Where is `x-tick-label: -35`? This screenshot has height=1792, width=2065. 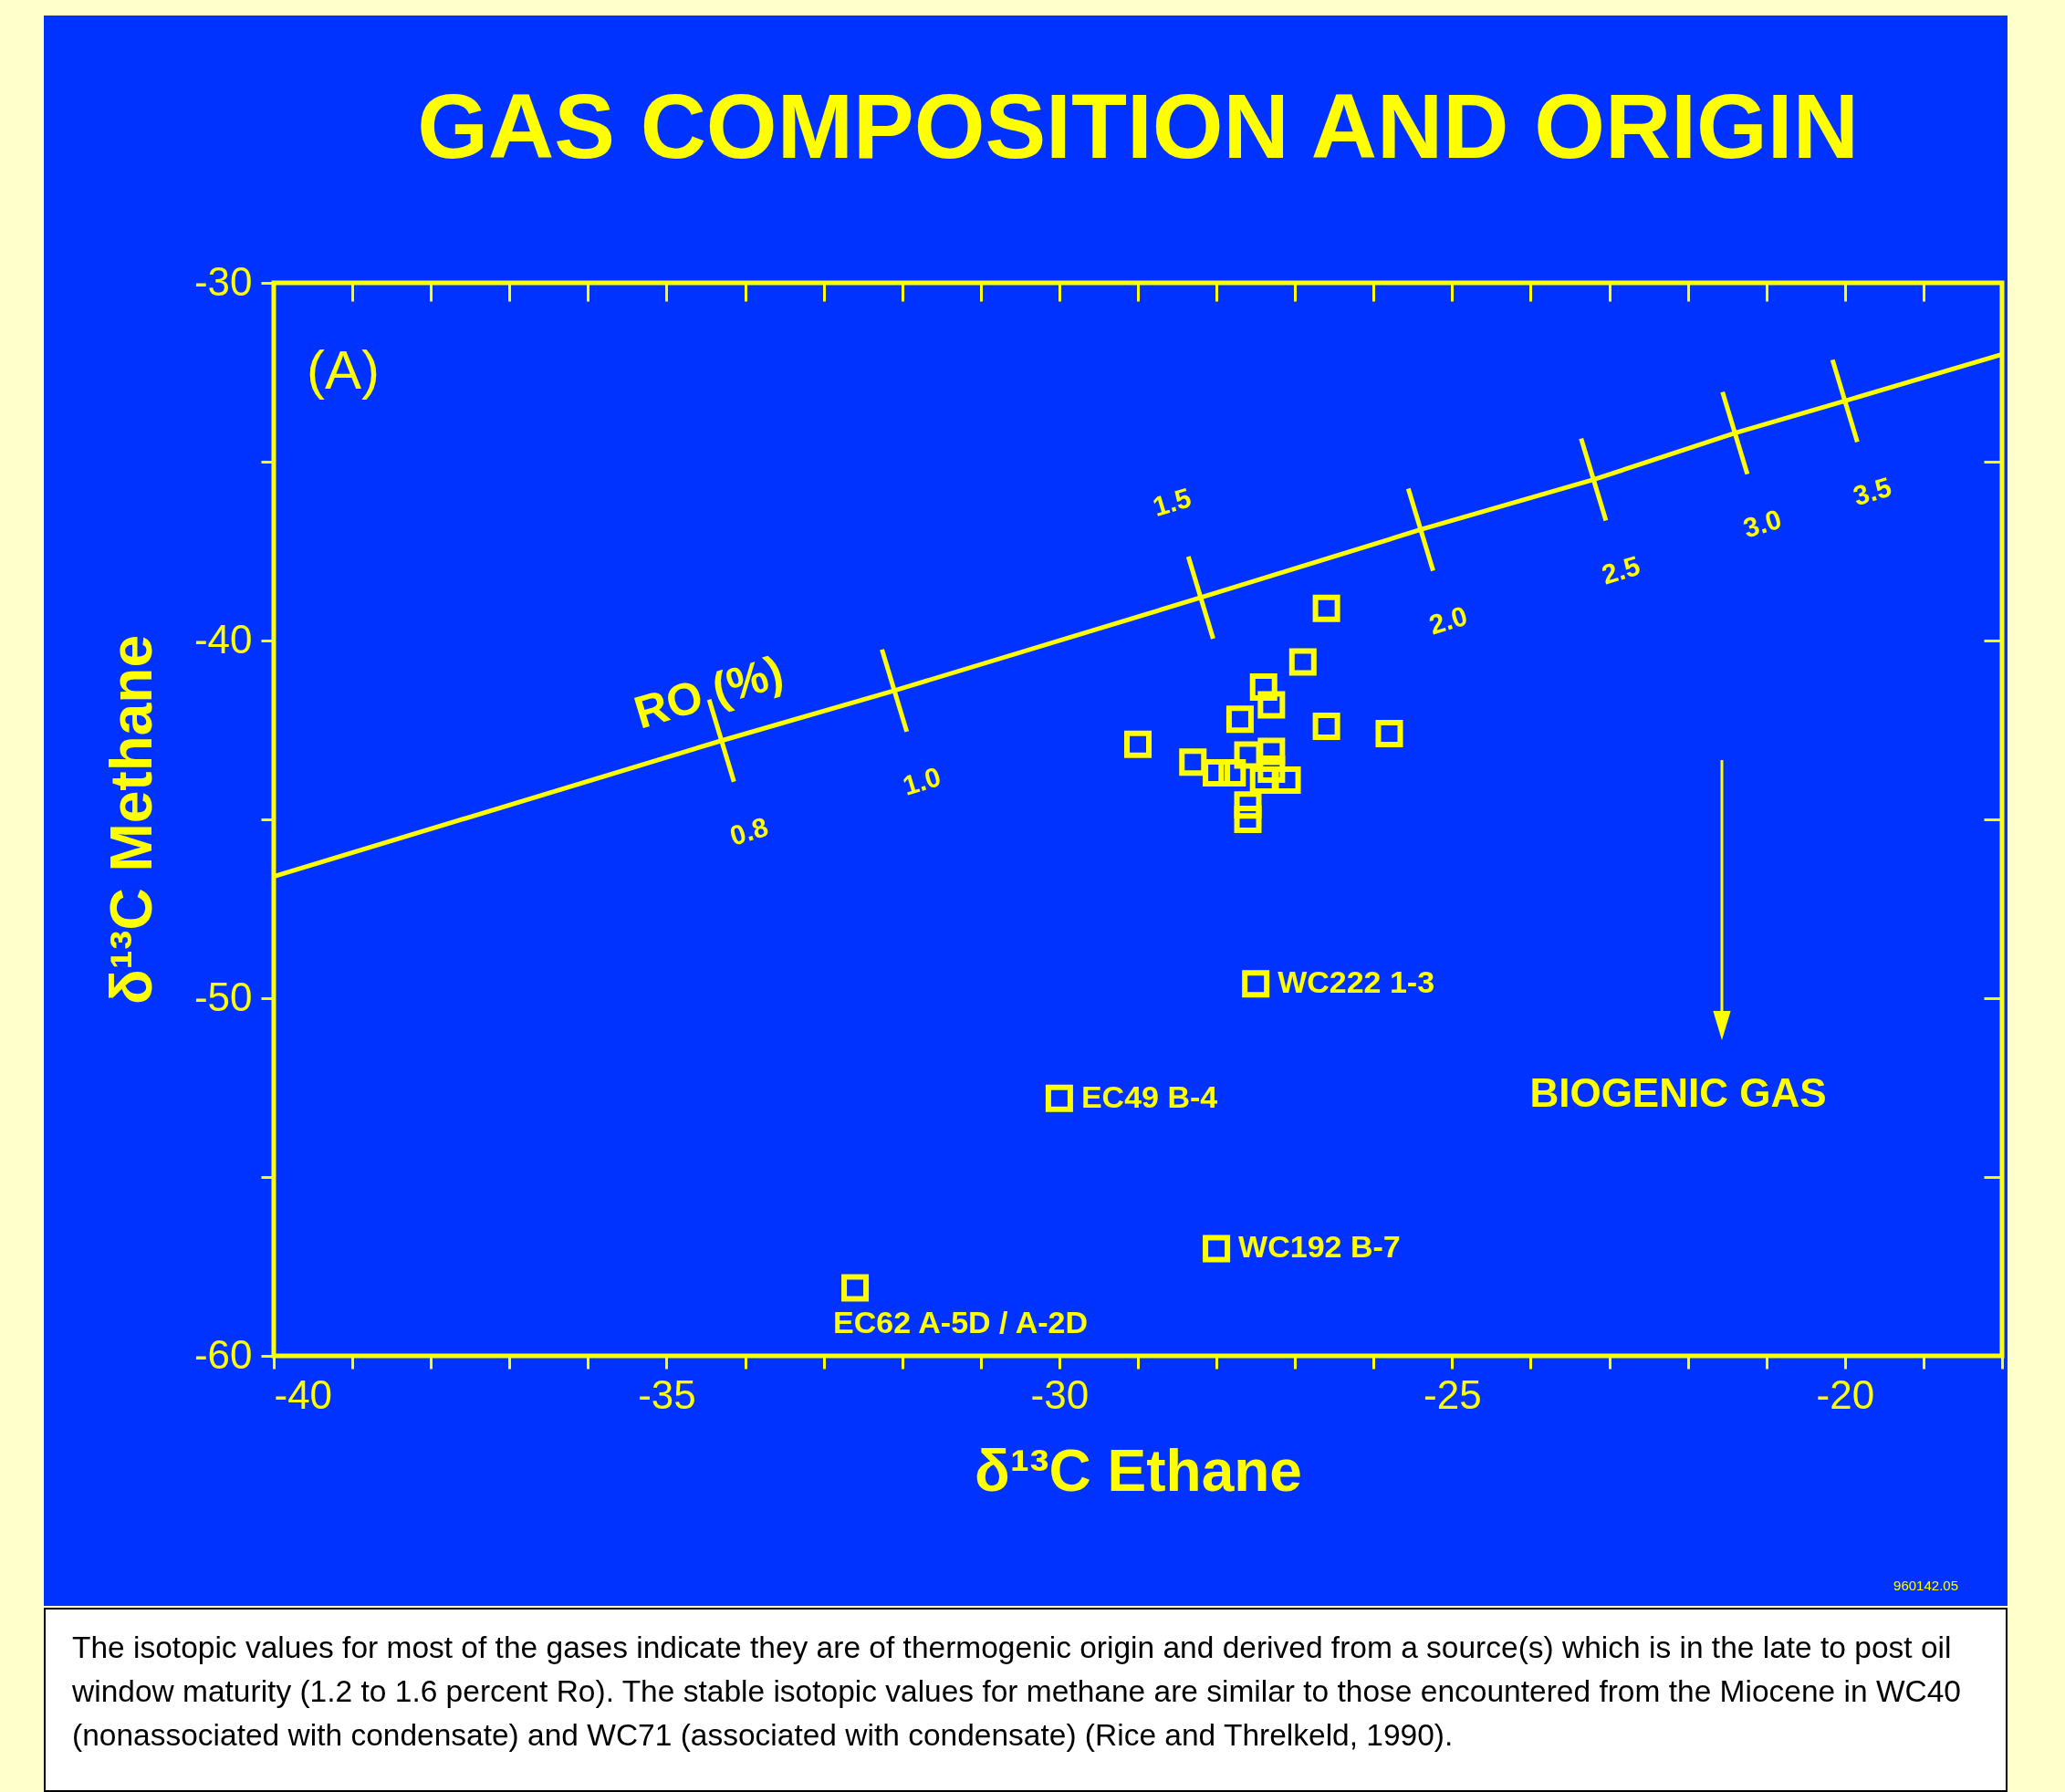 x-tick-label: -35 is located at coordinates (667, 1394).